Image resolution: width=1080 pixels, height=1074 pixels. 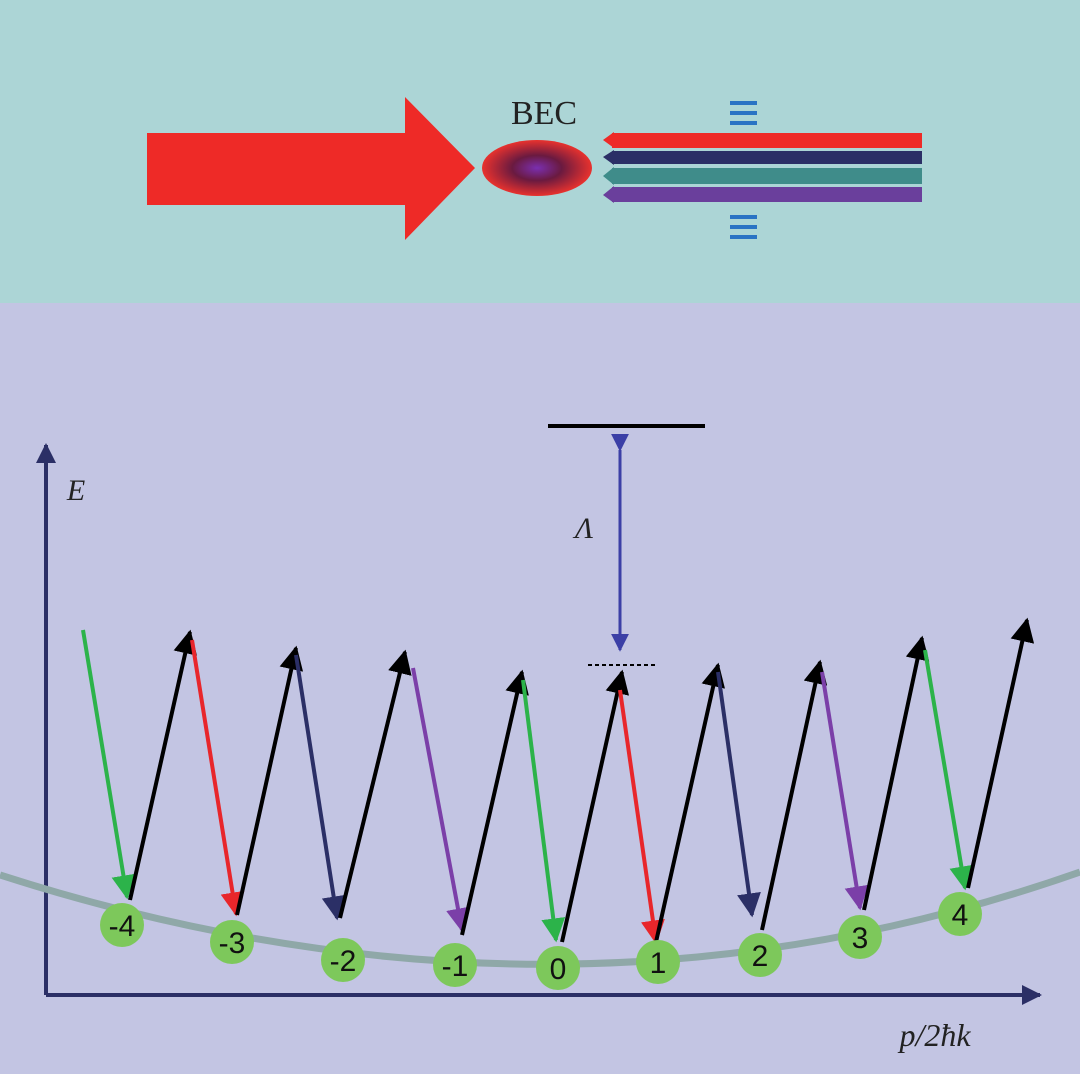 I want to click on state-label: -4, so click(x=122, y=926).